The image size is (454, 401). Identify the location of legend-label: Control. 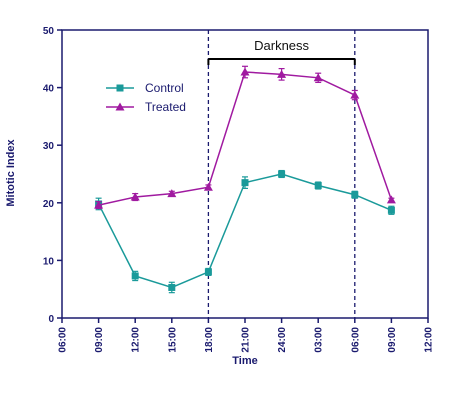
(164, 88).